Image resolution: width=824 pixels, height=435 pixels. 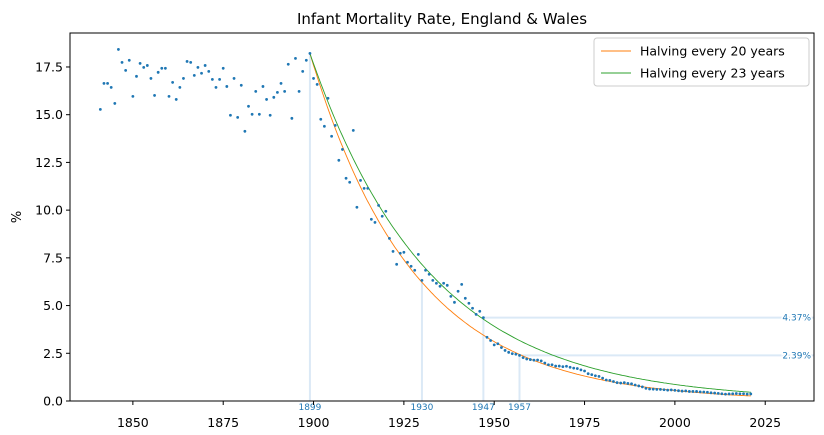 I want to click on y-tick-label: 17.5, so click(x=49, y=66).